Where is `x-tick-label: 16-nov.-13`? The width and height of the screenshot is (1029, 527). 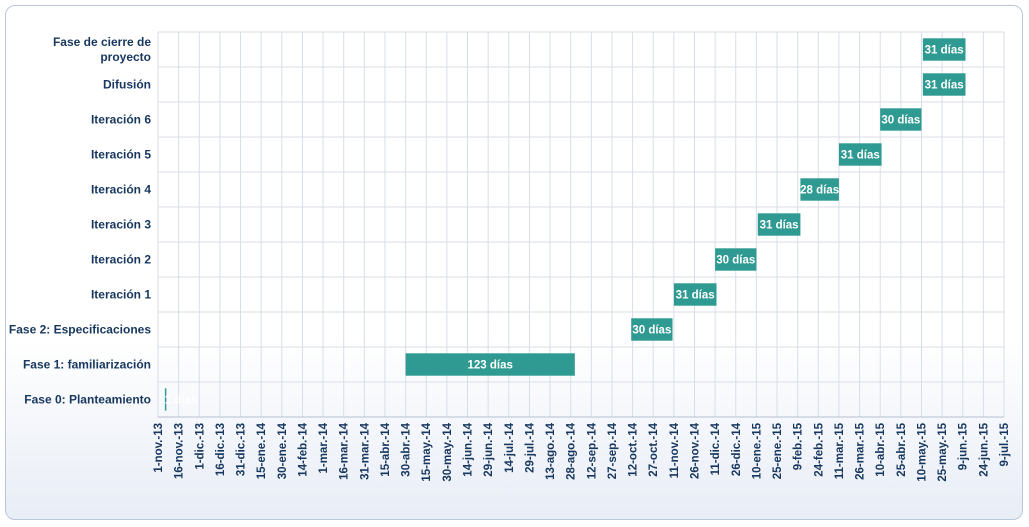 x-tick-label: 16-nov.-13 is located at coordinates (180, 451).